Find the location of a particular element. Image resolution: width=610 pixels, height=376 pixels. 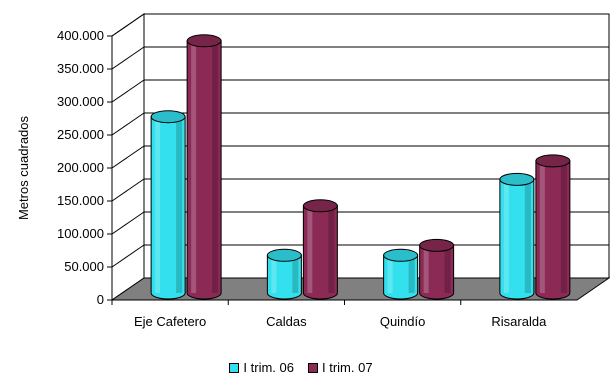

x-tick-label: Risaralda is located at coordinates (519, 321).